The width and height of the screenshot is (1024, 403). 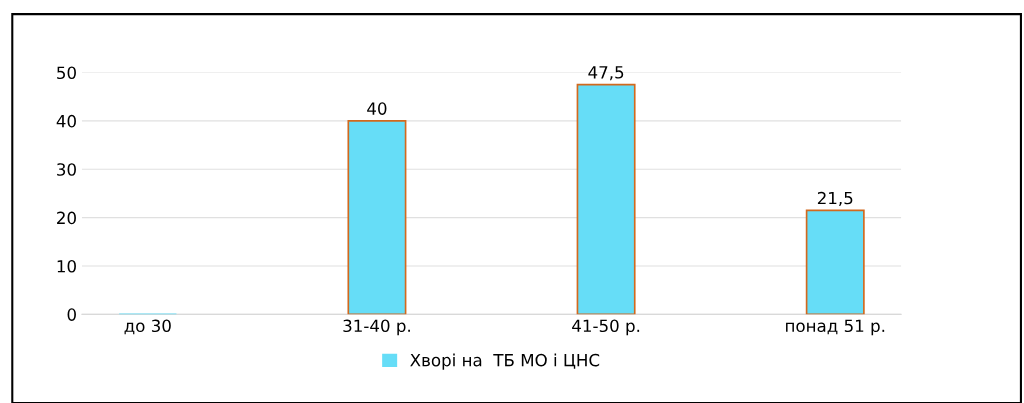 What do you see at coordinates (835, 327) in the screenshot?
I see `x-tick-label: понад 51 р.` at bounding box center [835, 327].